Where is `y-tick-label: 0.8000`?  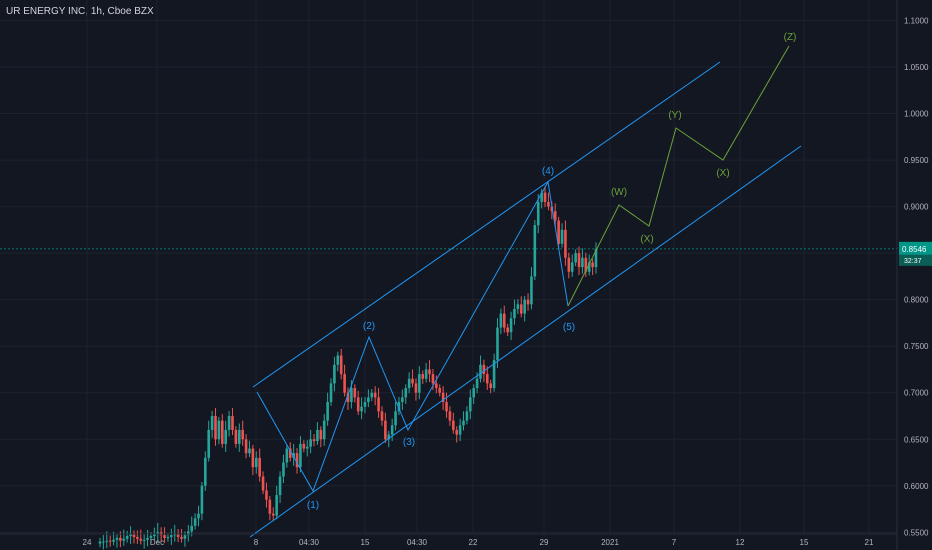
y-tick-label: 0.8000 is located at coordinates (916, 300).